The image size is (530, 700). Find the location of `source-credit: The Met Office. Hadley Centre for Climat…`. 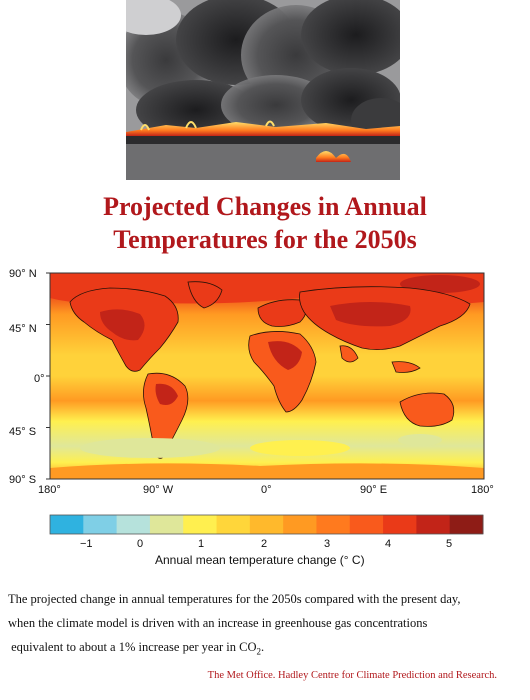

source-credit: The Met Office. Hadley Centre for Climat… is located at coordinates (352, 675).